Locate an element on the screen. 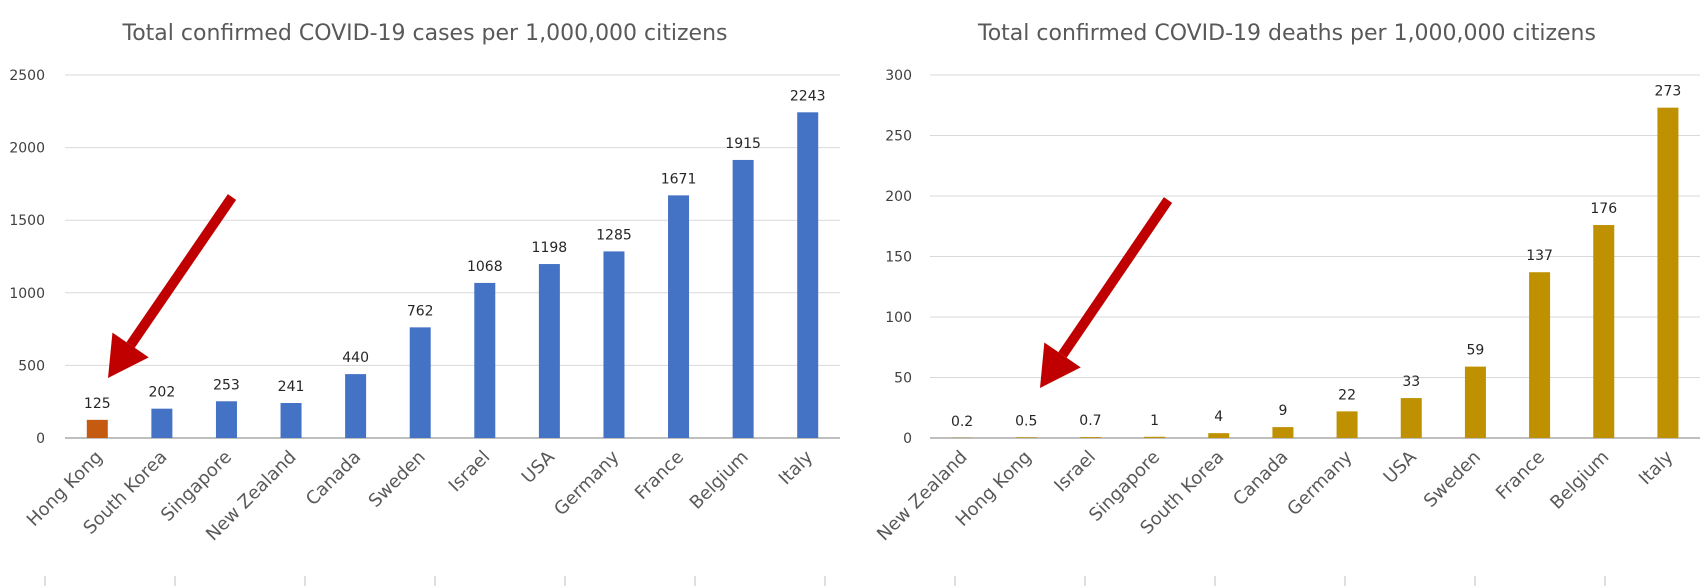  y-tick-label: 200 is located at coordinates (898, 197).